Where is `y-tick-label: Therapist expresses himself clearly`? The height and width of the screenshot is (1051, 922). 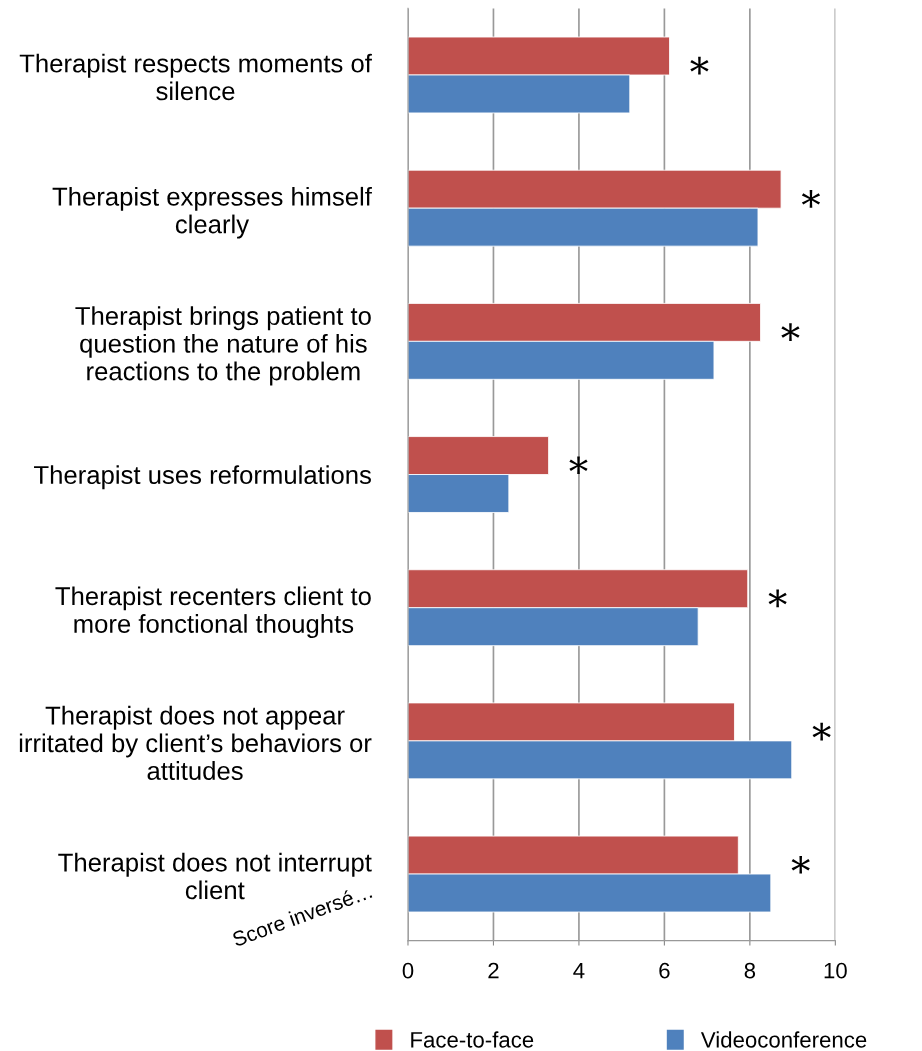 y-tick-label: Therapist expresses himself clearly is located at coordinates (212, 212).